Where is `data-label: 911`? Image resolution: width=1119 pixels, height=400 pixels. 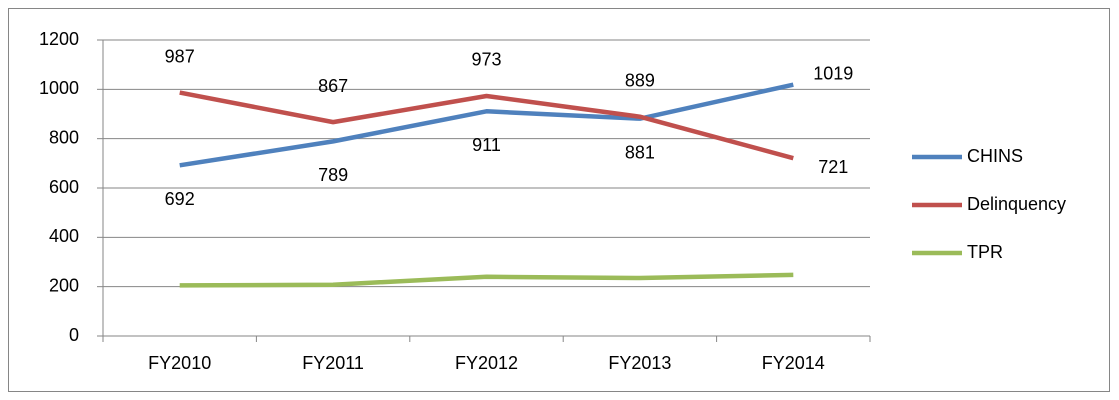 data-label: 911 is located at coordinates (486, 145).